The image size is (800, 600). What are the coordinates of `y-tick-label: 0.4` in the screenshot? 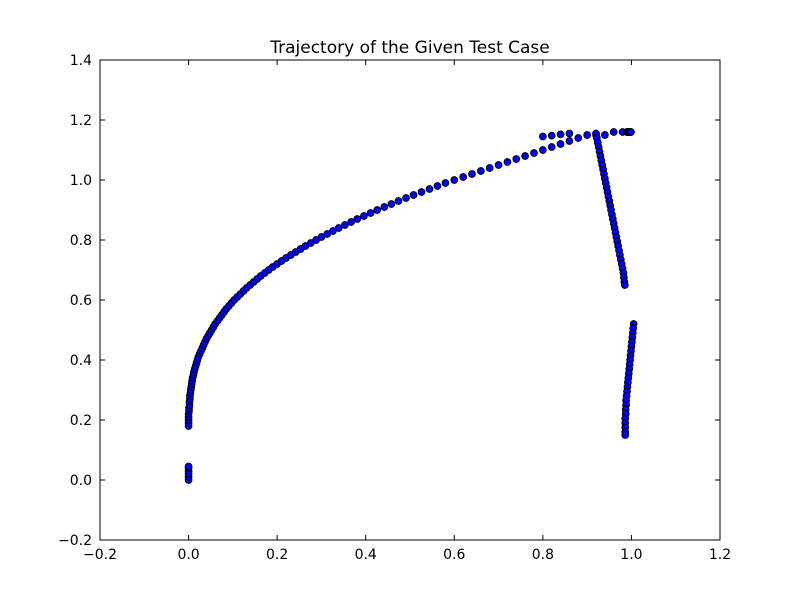 It's located at (81, 361).